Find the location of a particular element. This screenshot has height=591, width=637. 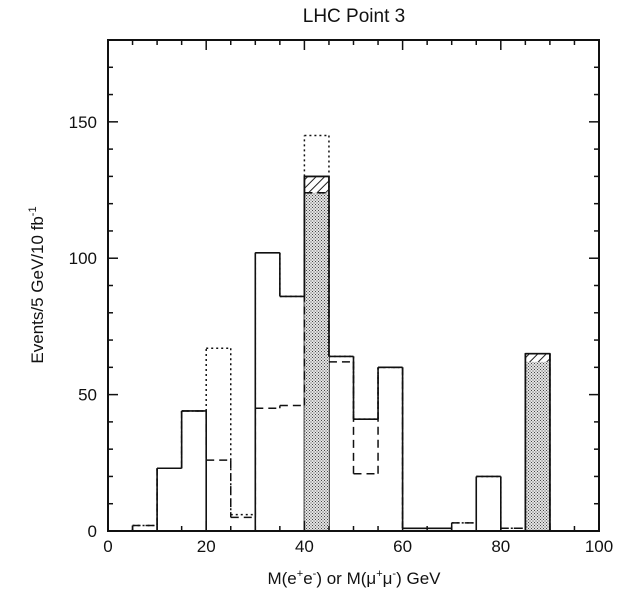

x-tick-label-0: 0 is located at coordinates (107, 546).